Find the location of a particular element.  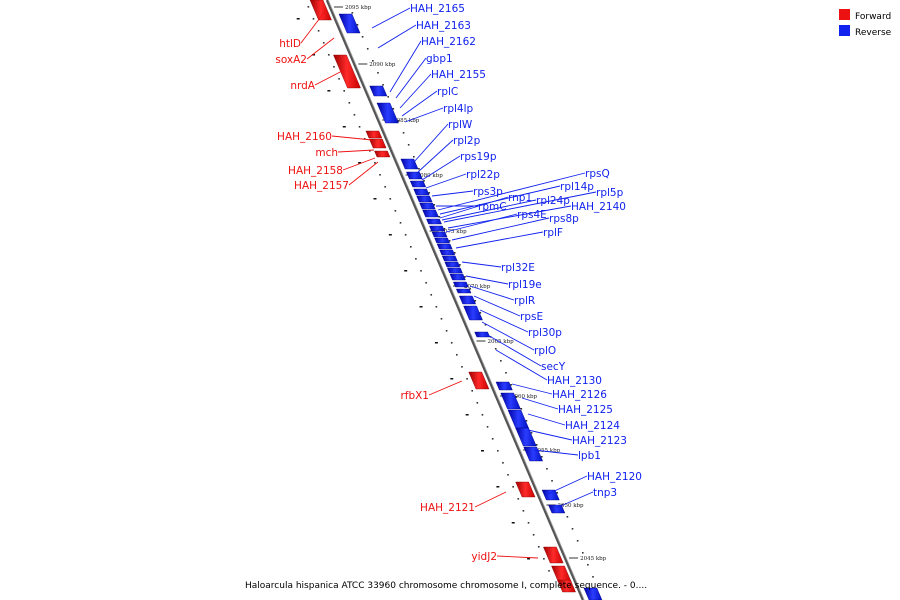

gene-label-rpl30p: rpl30p is located at coordinates (545, 333).